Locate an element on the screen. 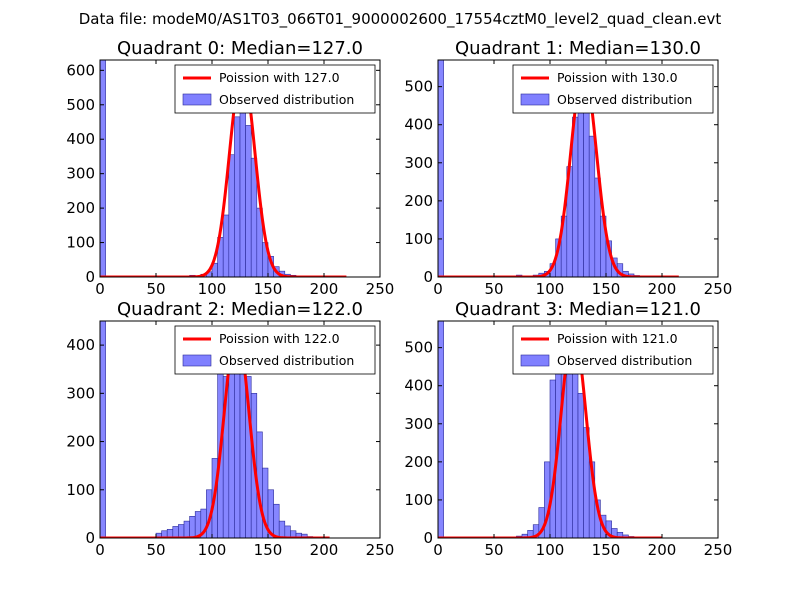 This screenshot has height=600, width=800. y-tick-label: 600 is located at coordinates (80, 70).